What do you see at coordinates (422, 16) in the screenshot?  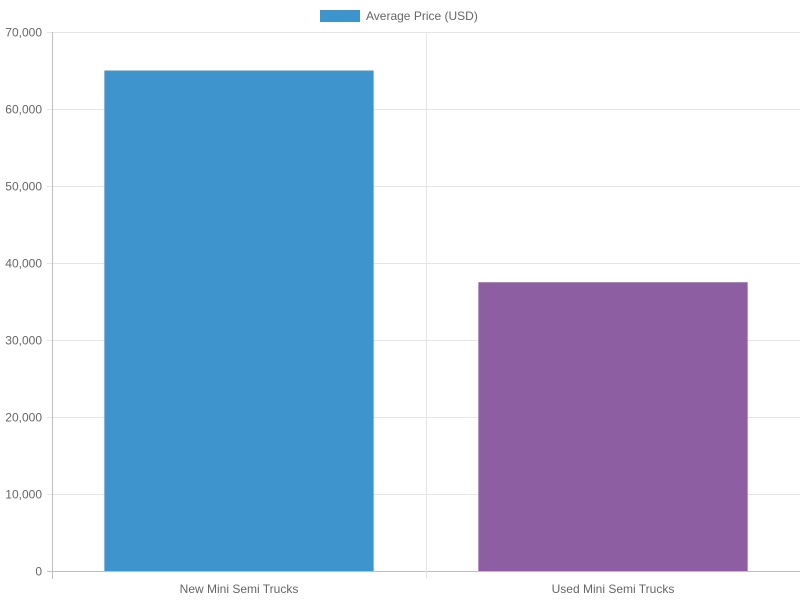 I see `legend-label: Average Price (USD)` at bounding box center [422, 16].